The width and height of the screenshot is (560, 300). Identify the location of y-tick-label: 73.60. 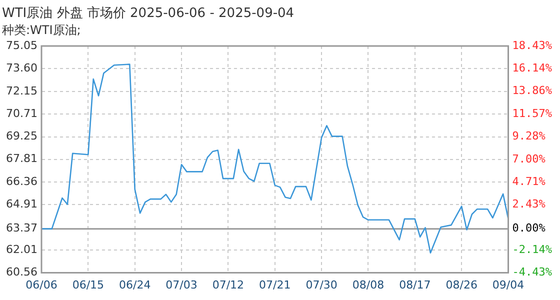
(22, 68).